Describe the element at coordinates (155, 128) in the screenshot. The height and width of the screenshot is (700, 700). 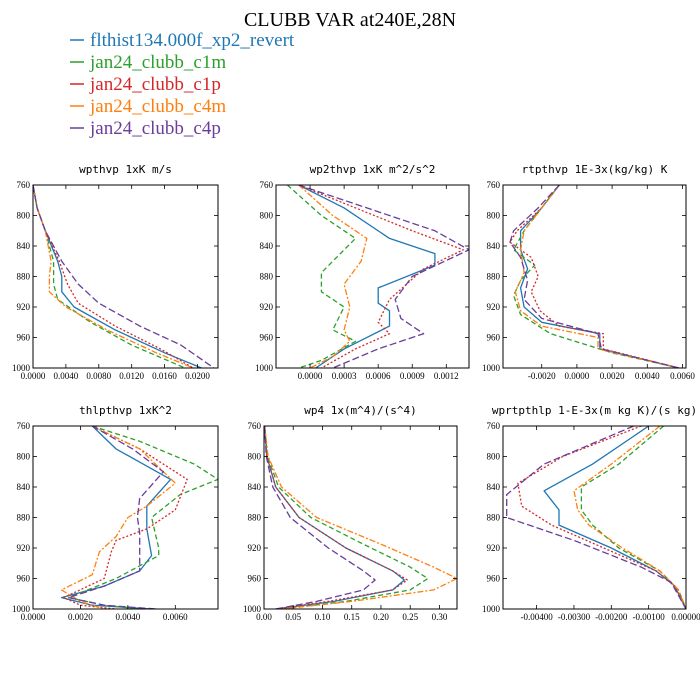
I see `legend-label: jan24_clubb_c4p` at that location.